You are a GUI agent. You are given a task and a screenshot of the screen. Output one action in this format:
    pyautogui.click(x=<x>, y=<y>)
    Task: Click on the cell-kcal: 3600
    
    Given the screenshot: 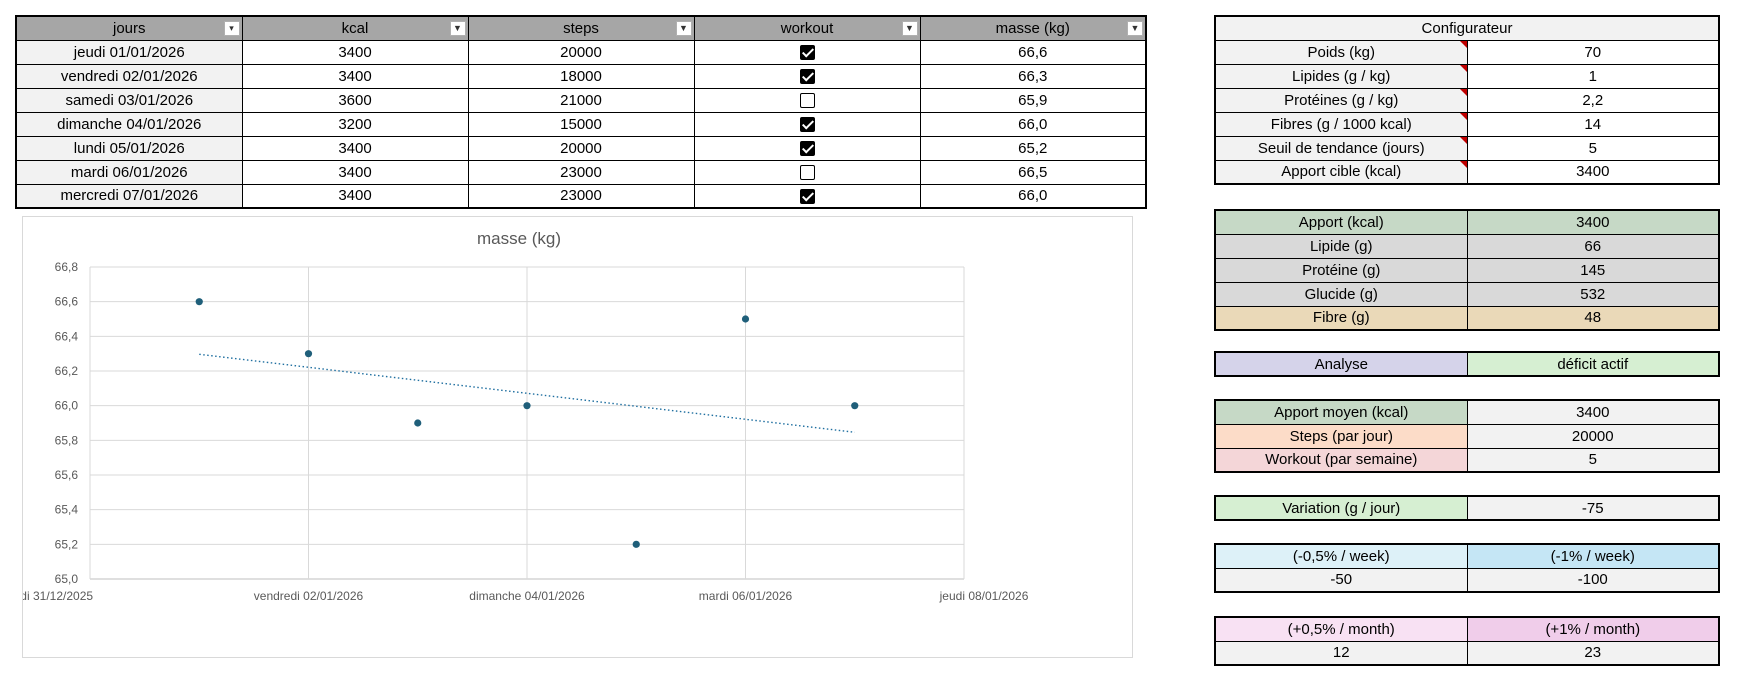 What is the action you would take?
    pyautogui.click(x=355, y=100)
    